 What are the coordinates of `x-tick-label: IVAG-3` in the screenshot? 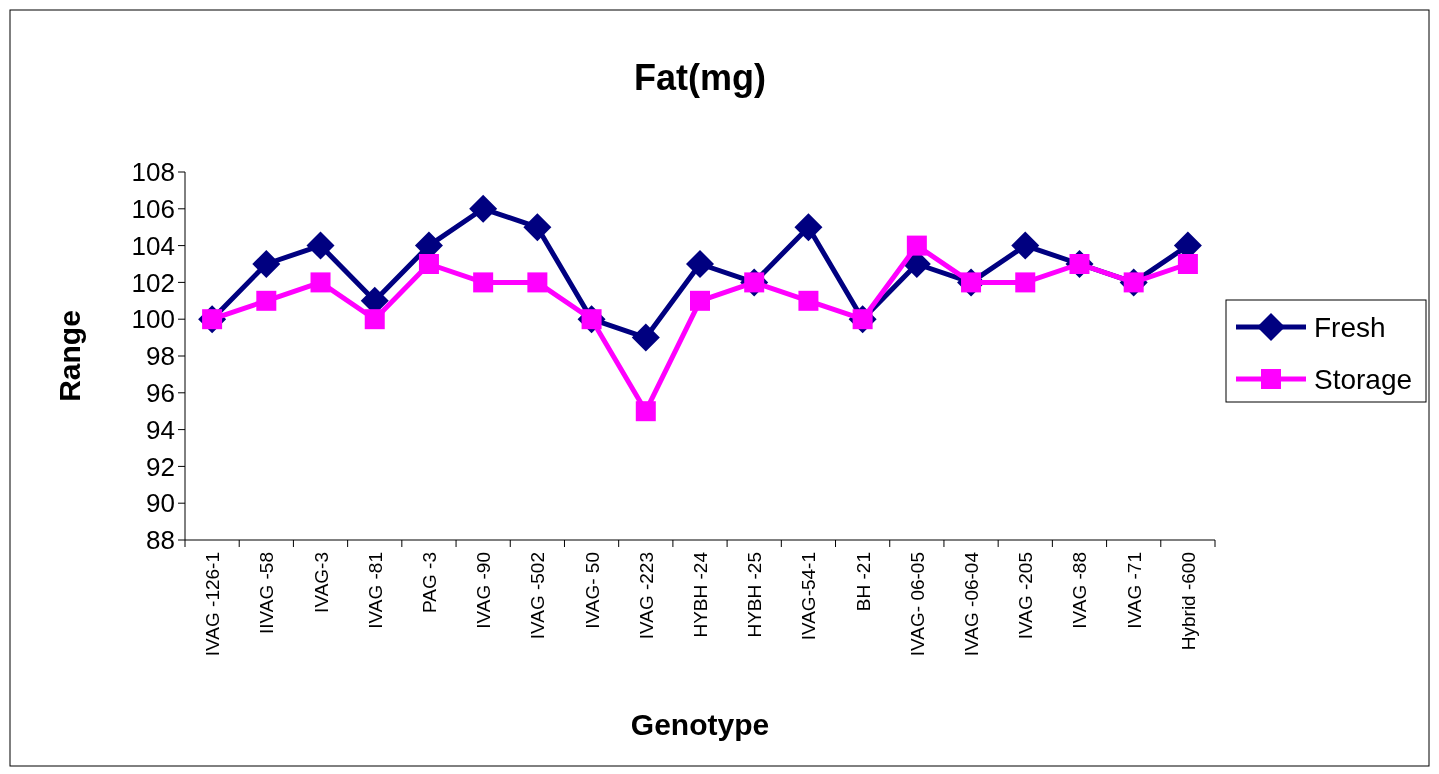 It's located at (321, 582).